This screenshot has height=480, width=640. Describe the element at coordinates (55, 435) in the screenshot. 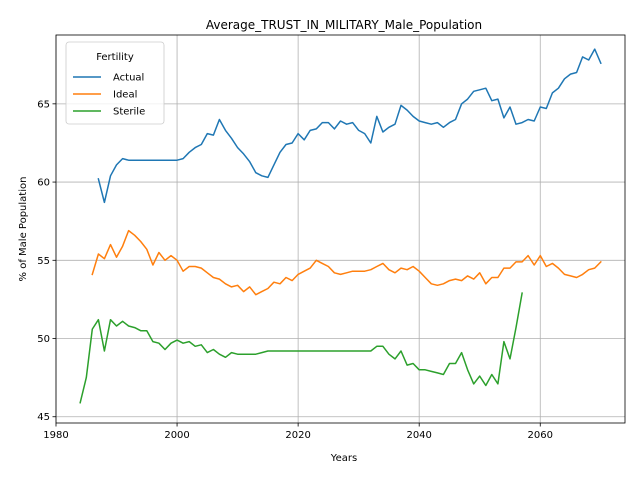

I see `x-tick-label: 1980` at that location.